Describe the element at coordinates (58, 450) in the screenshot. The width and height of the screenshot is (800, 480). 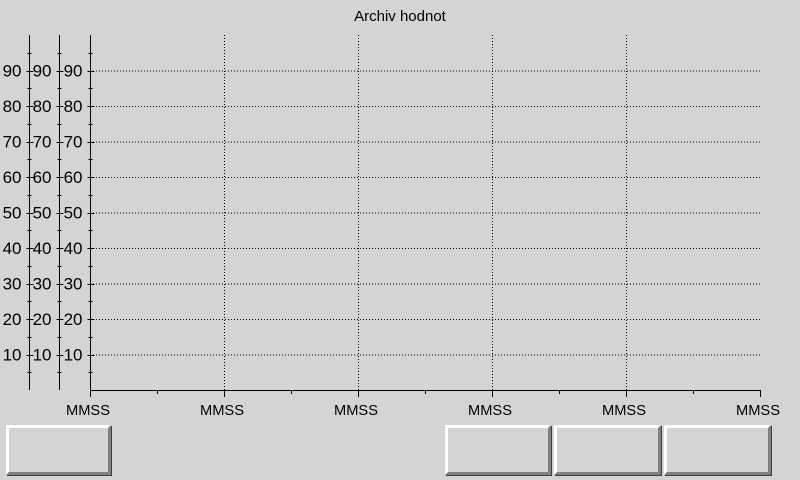
I see `left-function-button` at that location.